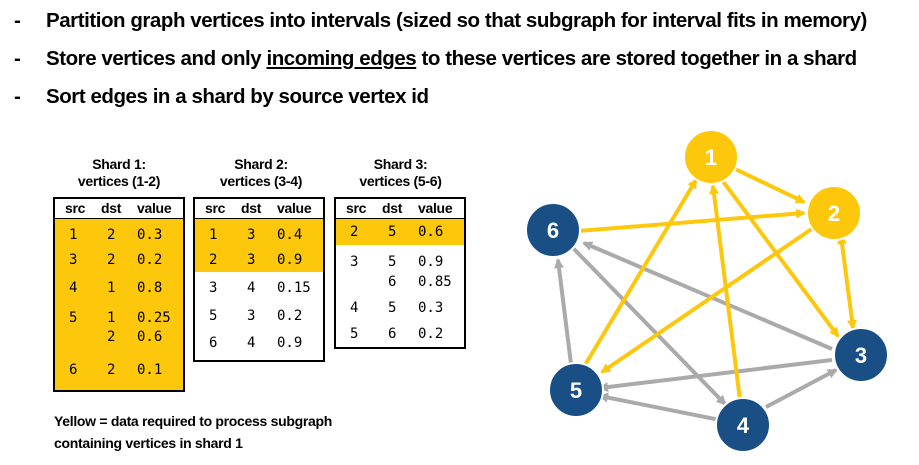 The width and height of the screenshot is (919, 465). I want to click on shard-3-title: Shard 3: vertices (5-6), so click(400, 173).